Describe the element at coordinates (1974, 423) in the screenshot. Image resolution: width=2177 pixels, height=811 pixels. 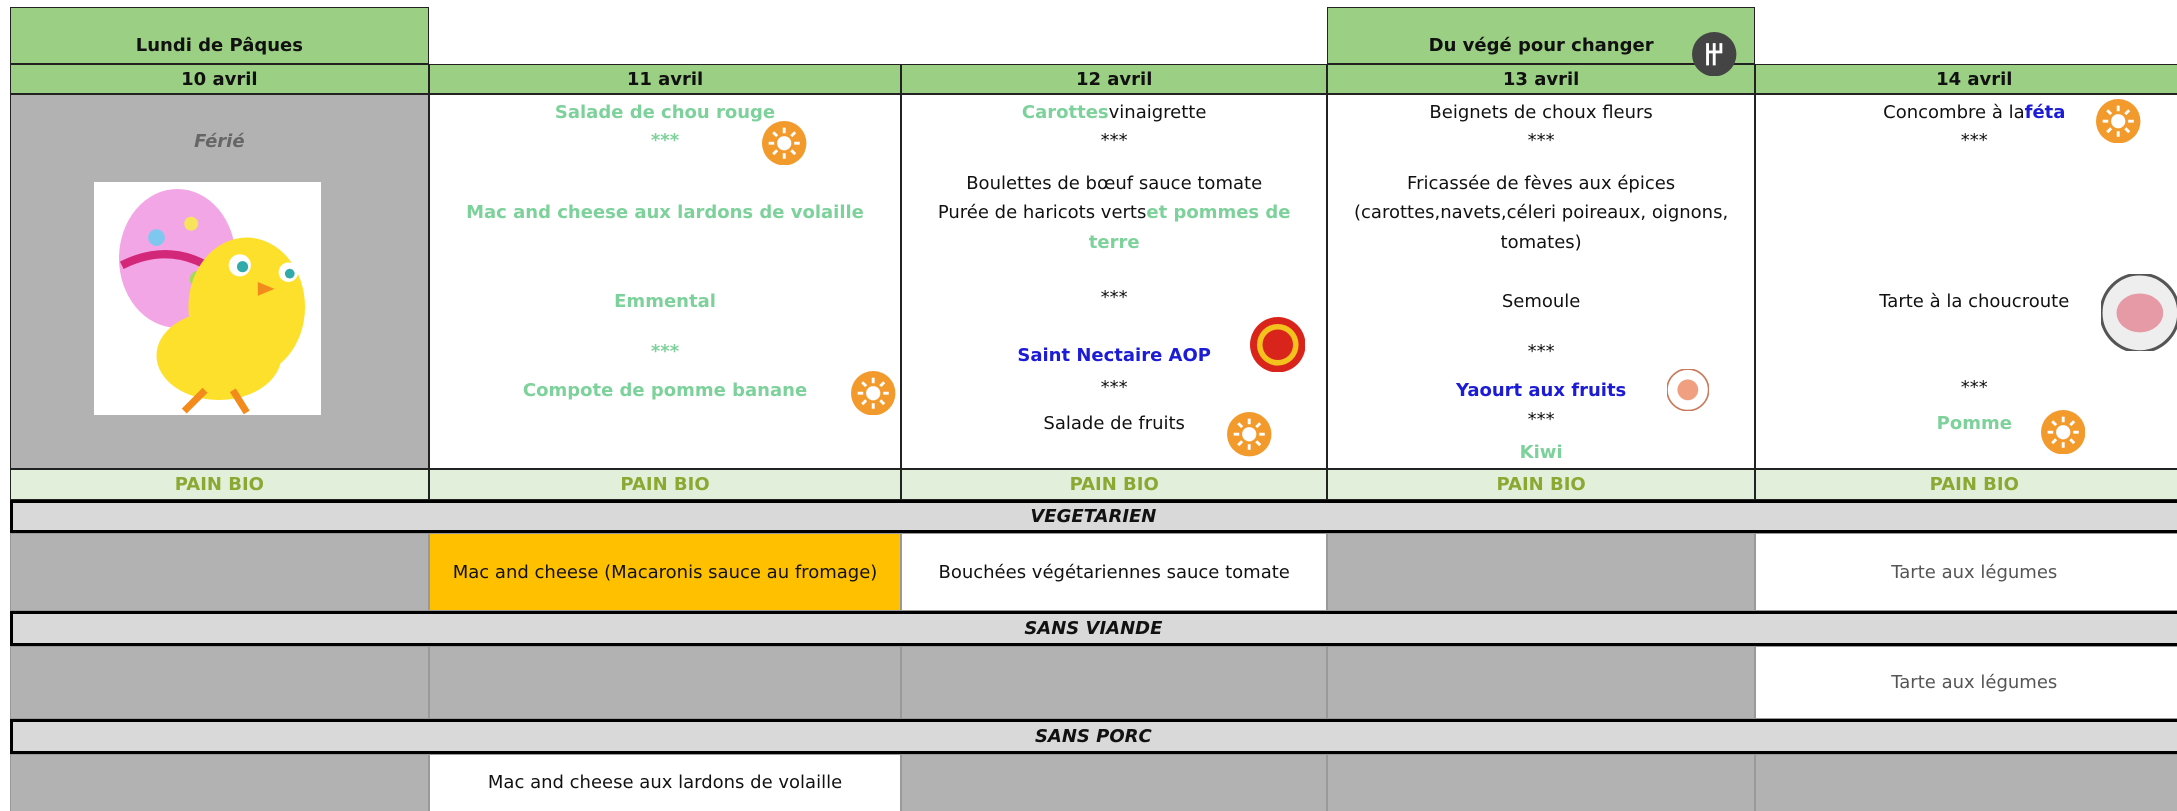
I see `menu-text: Pomme` at that location.